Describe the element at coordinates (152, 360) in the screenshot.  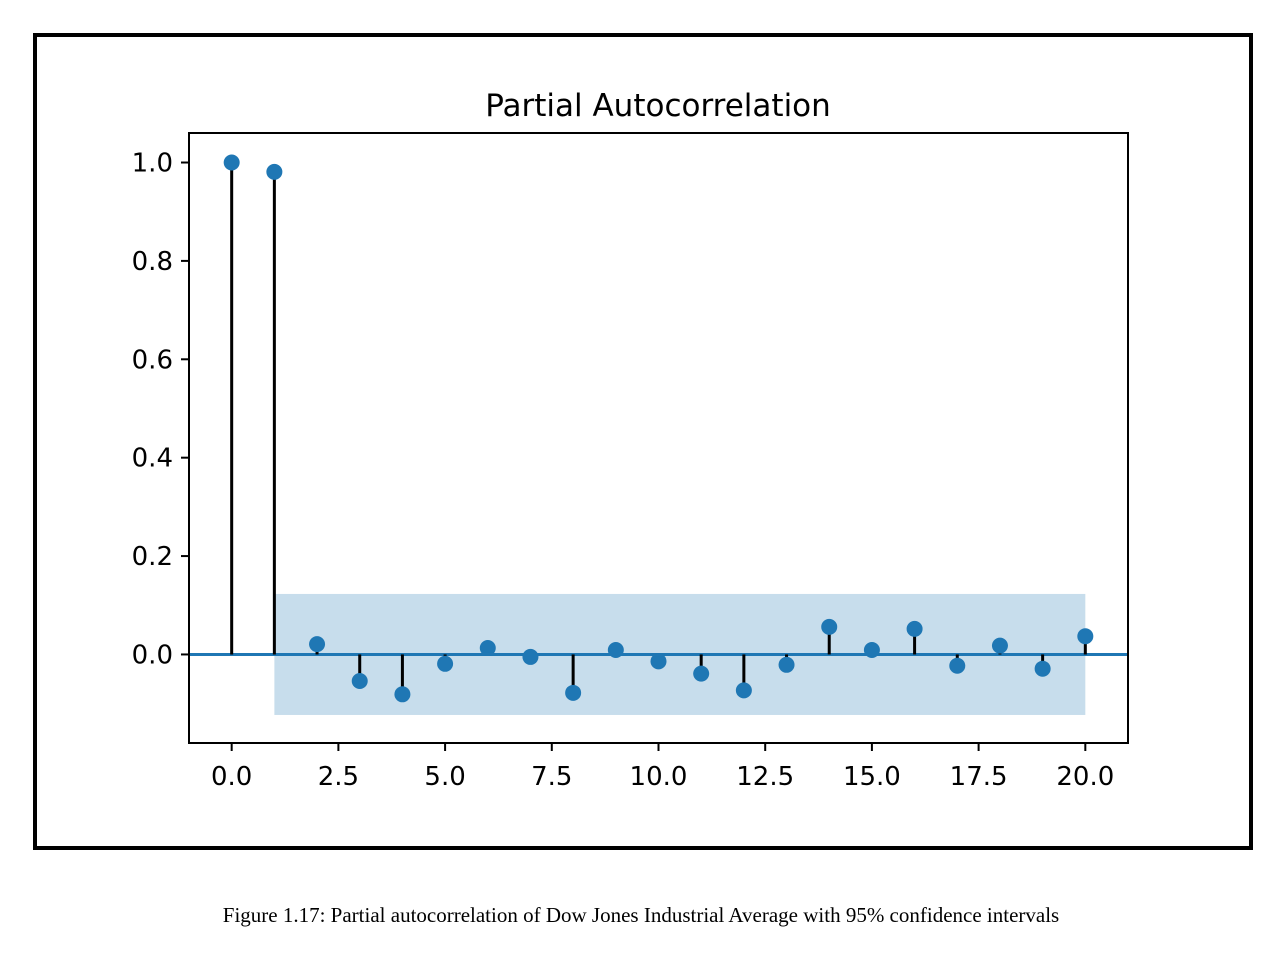
I see `y-tick-label: 0.6` at that location.